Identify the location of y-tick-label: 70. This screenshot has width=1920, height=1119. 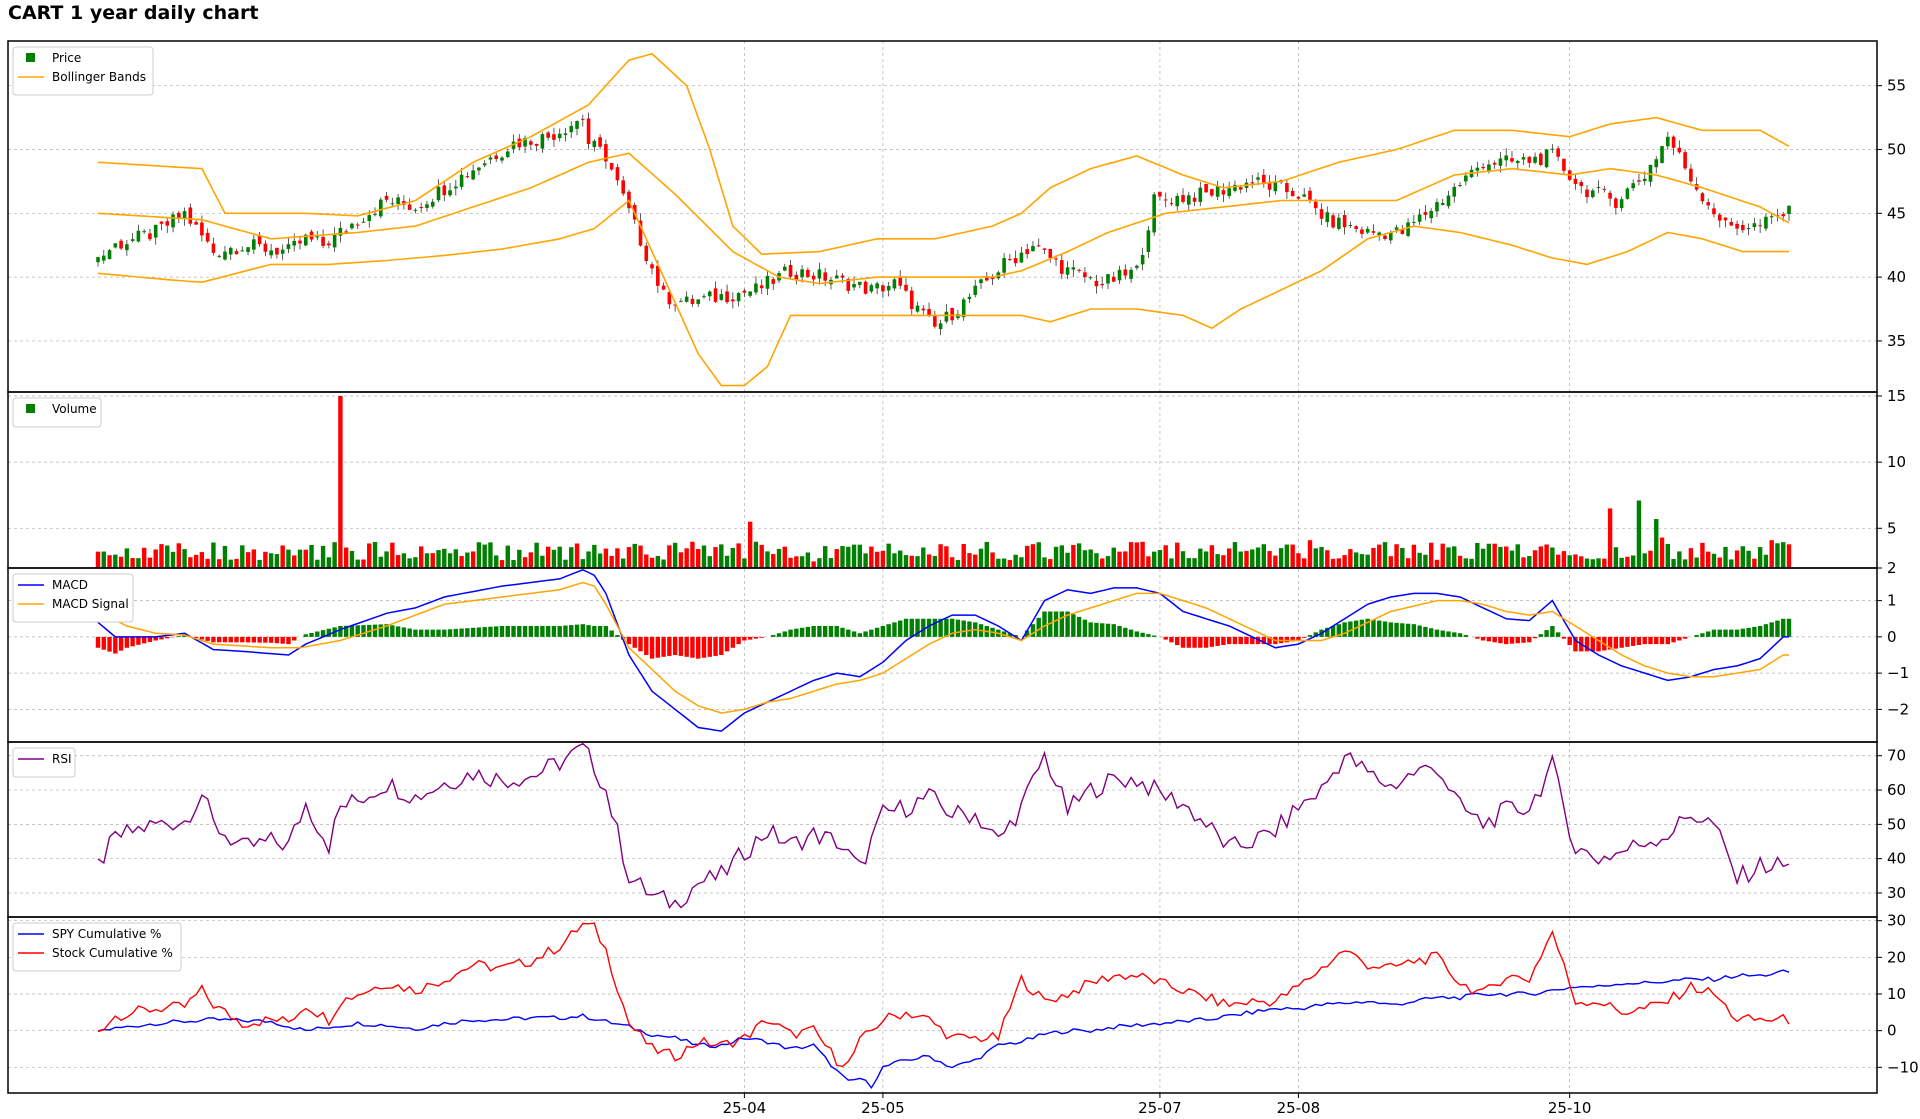
(1896, 756).